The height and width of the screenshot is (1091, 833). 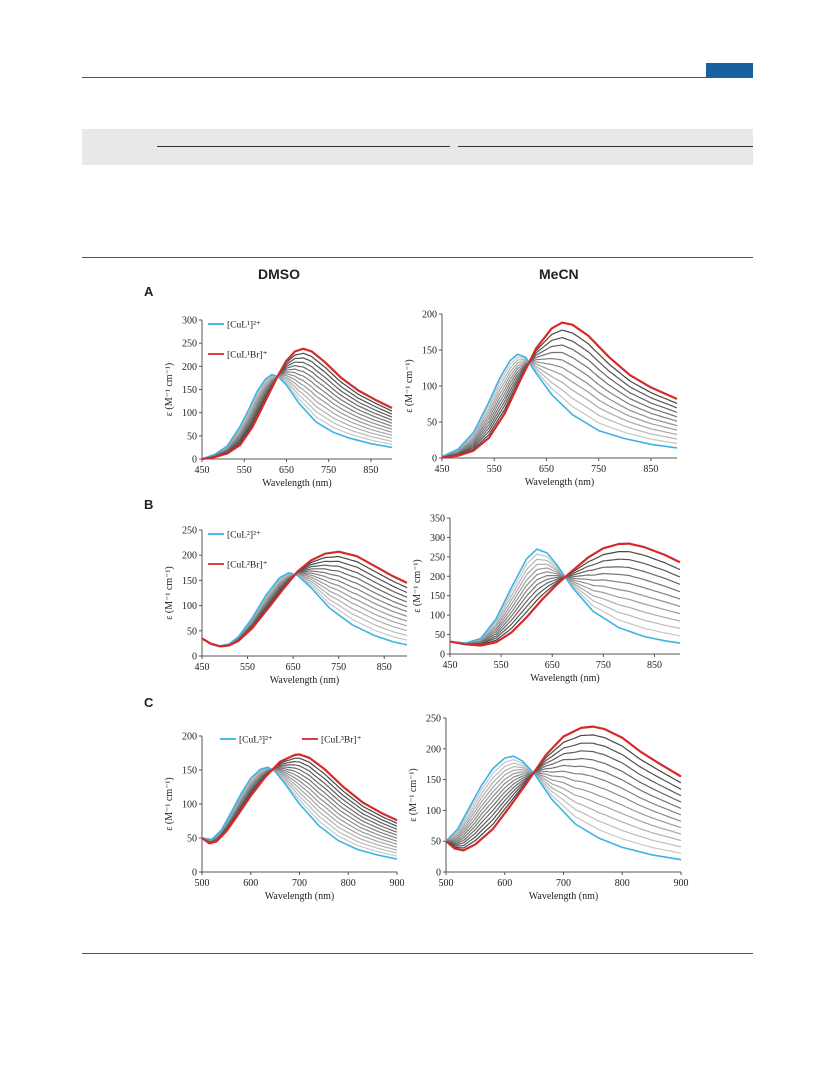 I want to click on y-tick-label: 350, so click(x=437, y=519).